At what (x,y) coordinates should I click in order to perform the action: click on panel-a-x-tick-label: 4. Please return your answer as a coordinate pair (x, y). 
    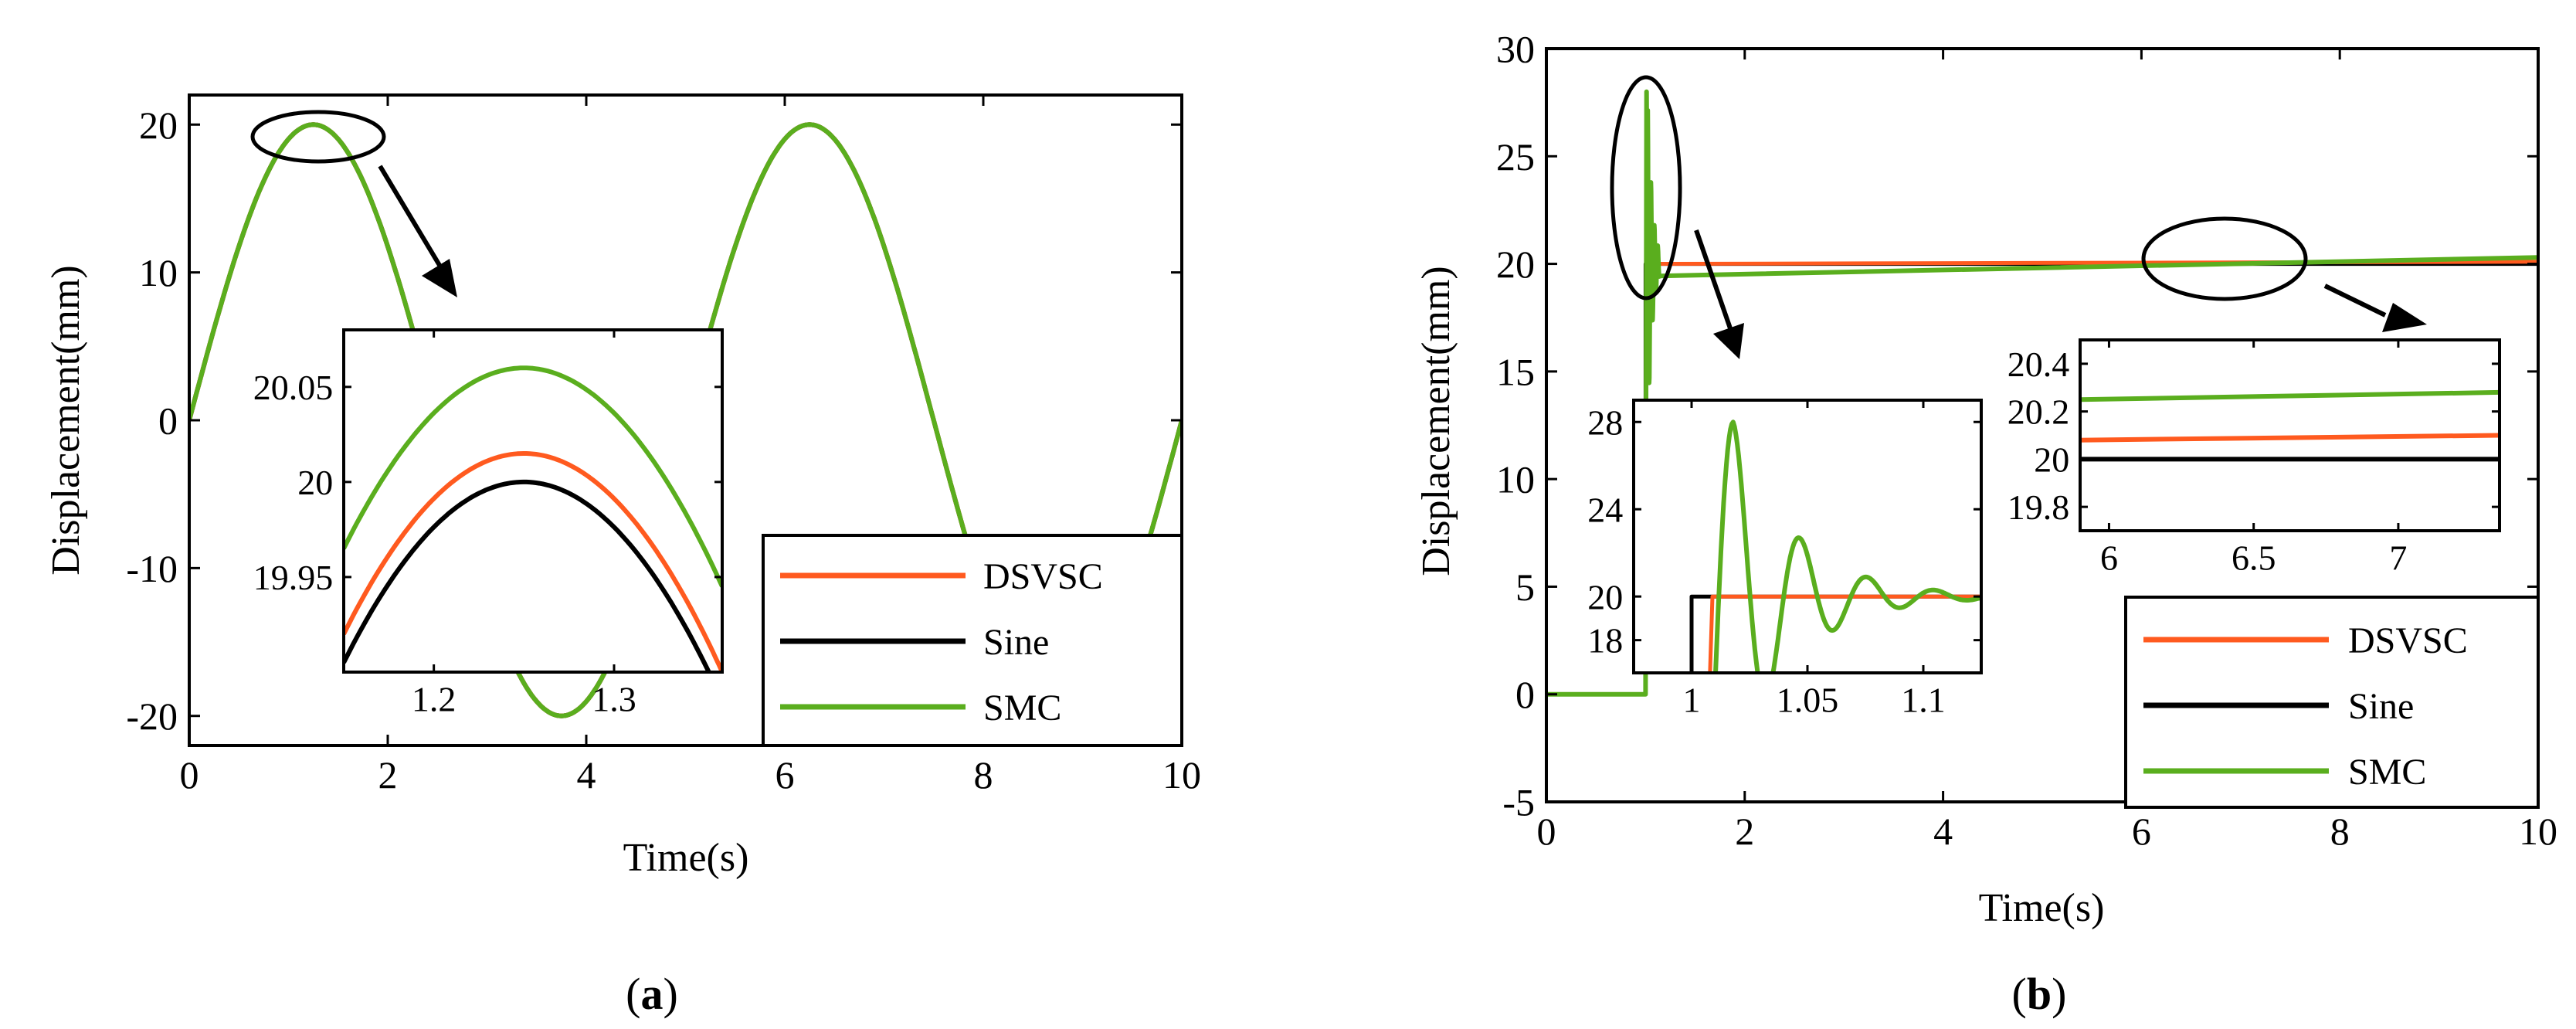
    Looking at the image, I should click on (586, 774).